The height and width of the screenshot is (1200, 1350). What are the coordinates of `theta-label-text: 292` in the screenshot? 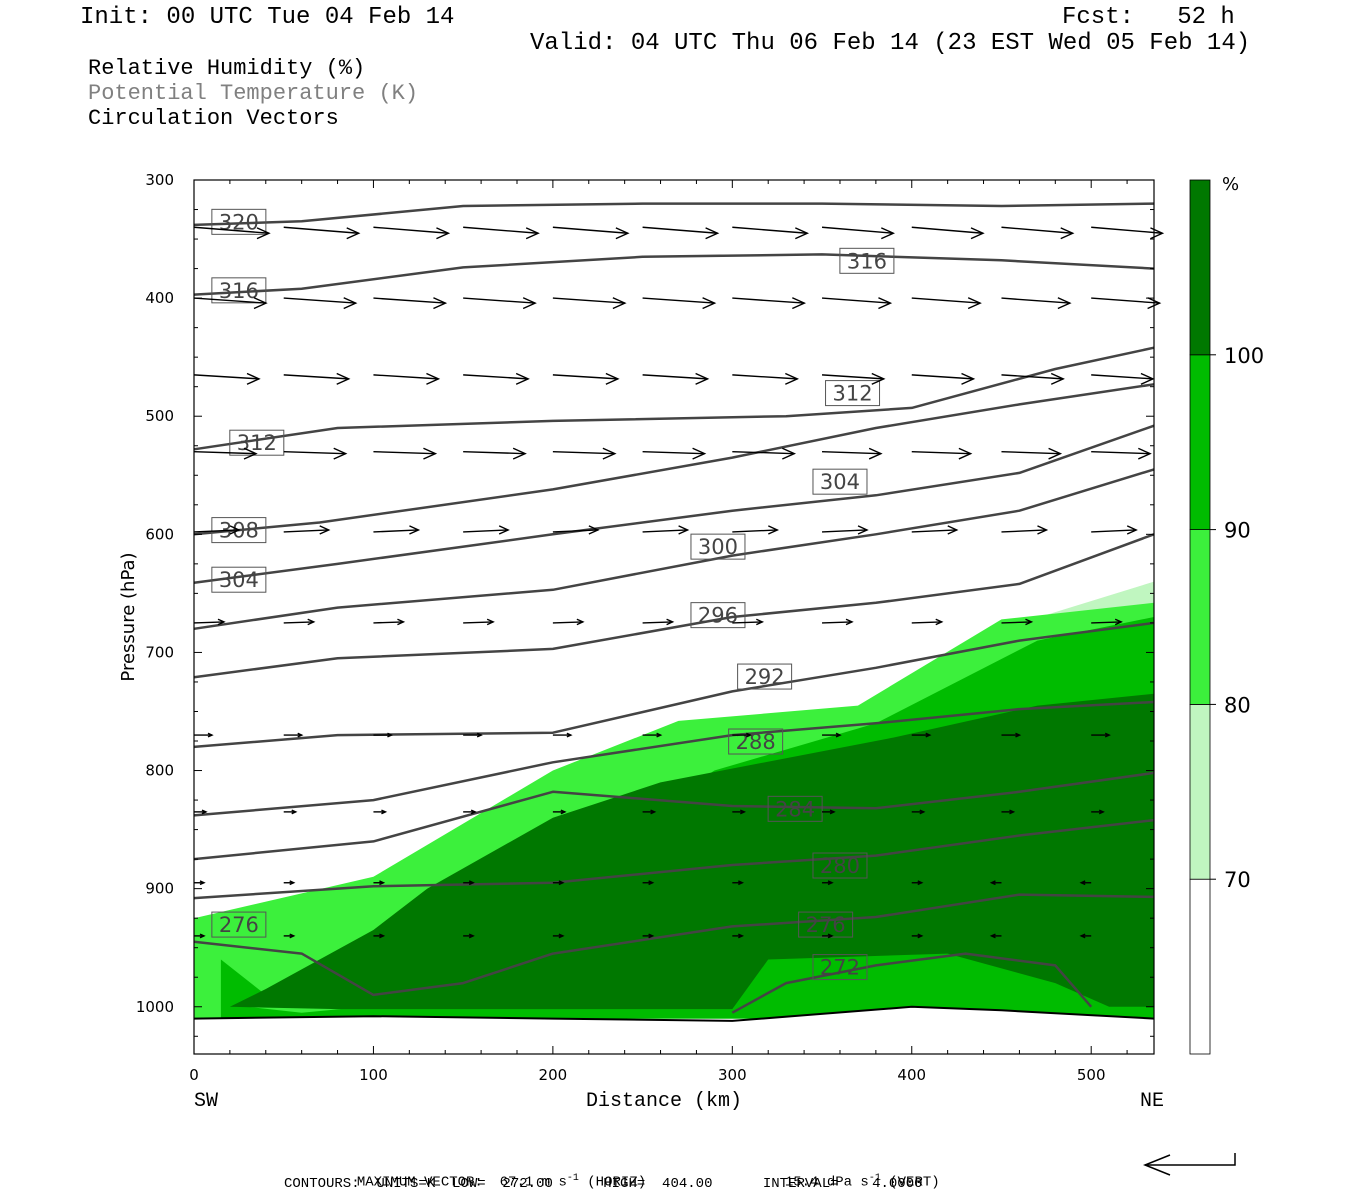 It's located at (765, 677).